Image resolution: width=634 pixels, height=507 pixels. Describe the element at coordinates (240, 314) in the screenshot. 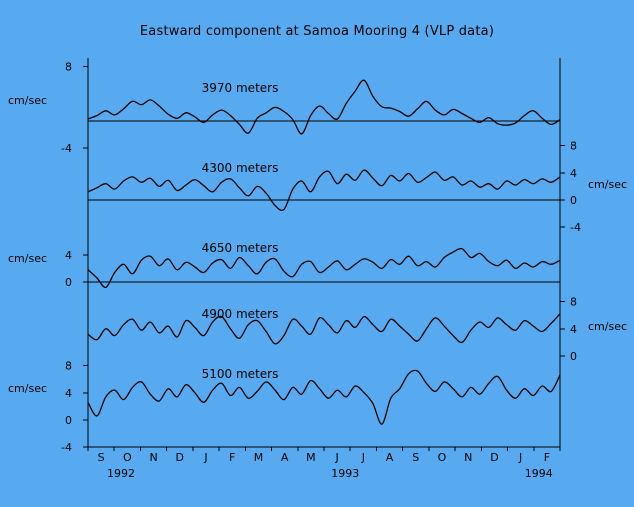

I see `depth-label-4900-meters: 4900 meters` at that location.